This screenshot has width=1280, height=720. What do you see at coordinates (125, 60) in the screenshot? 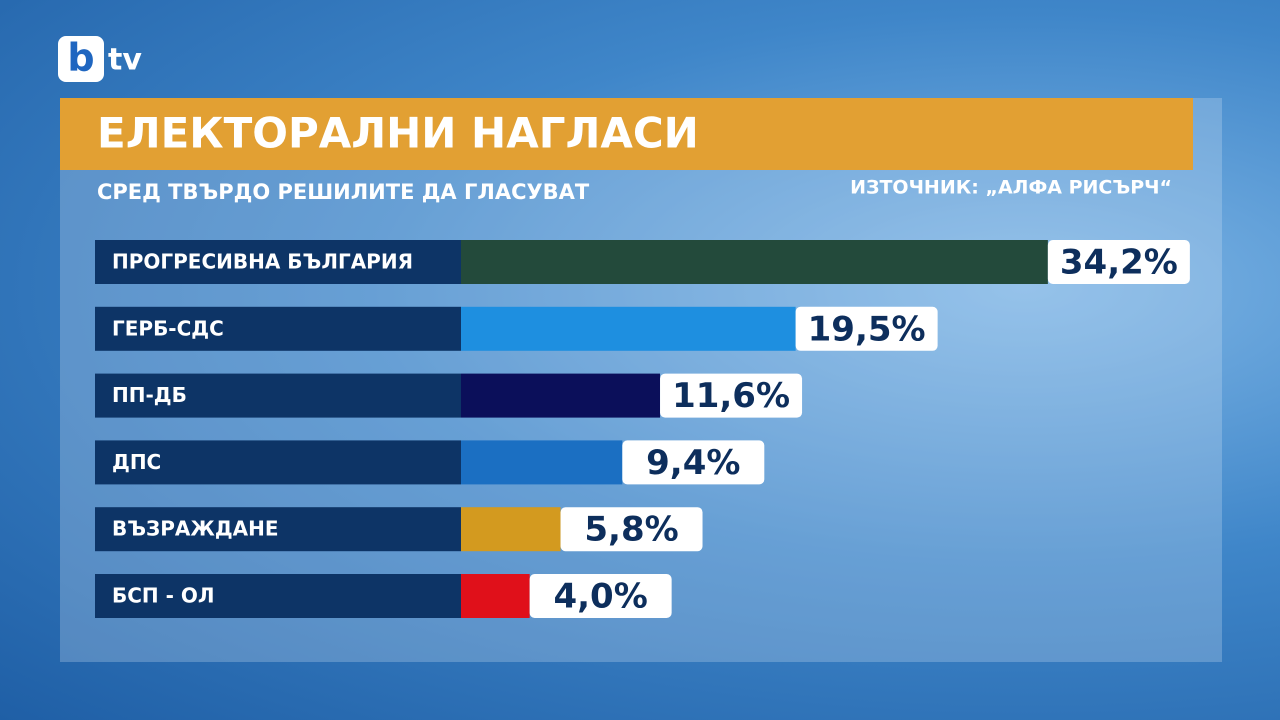
I see `logo-text: tv` at bounding box center [125, 60].